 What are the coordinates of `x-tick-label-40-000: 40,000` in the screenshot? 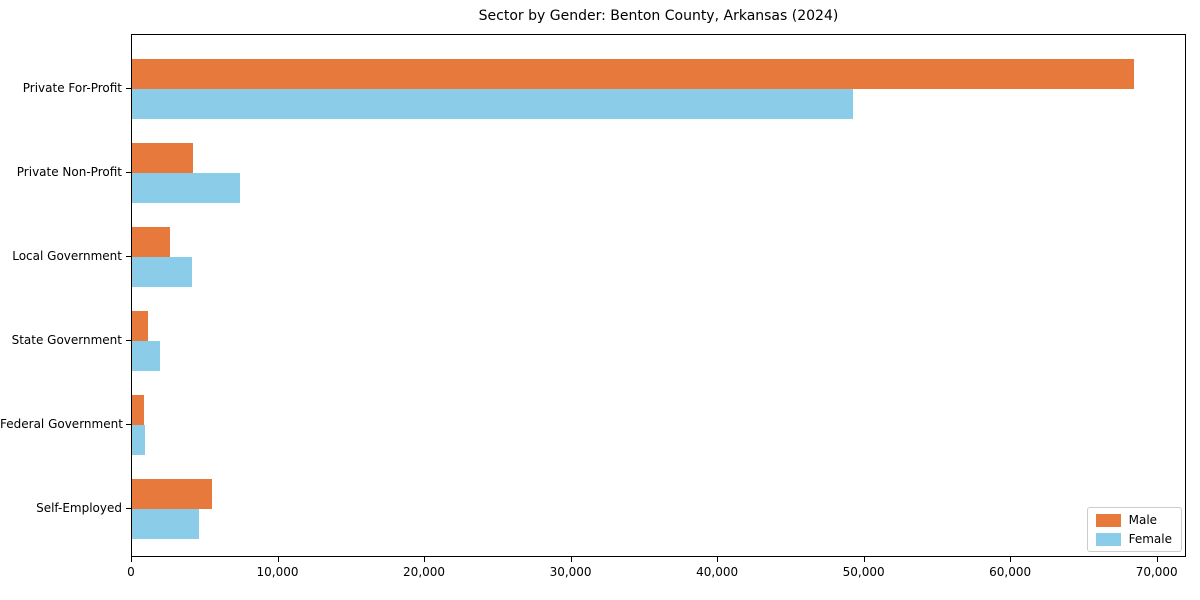 It's located at (717, 572).